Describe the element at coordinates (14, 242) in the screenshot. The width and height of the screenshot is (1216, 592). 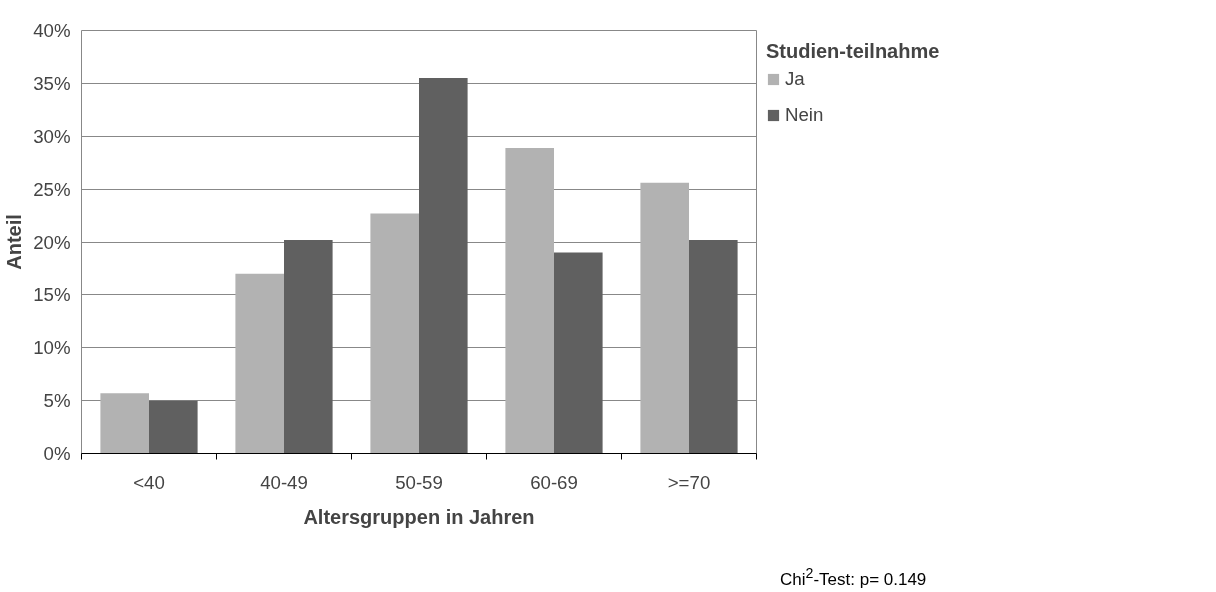
I see `y-axis-title: Anteil` at that location.